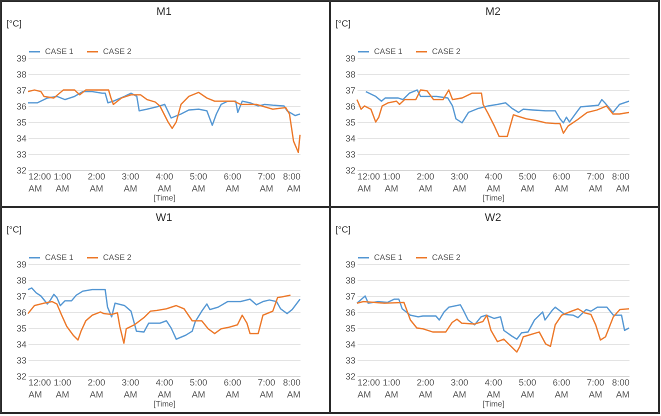 The height and width of the screenshot is (416, 661). I want to click on chart-title: M1, so click(164, 12).